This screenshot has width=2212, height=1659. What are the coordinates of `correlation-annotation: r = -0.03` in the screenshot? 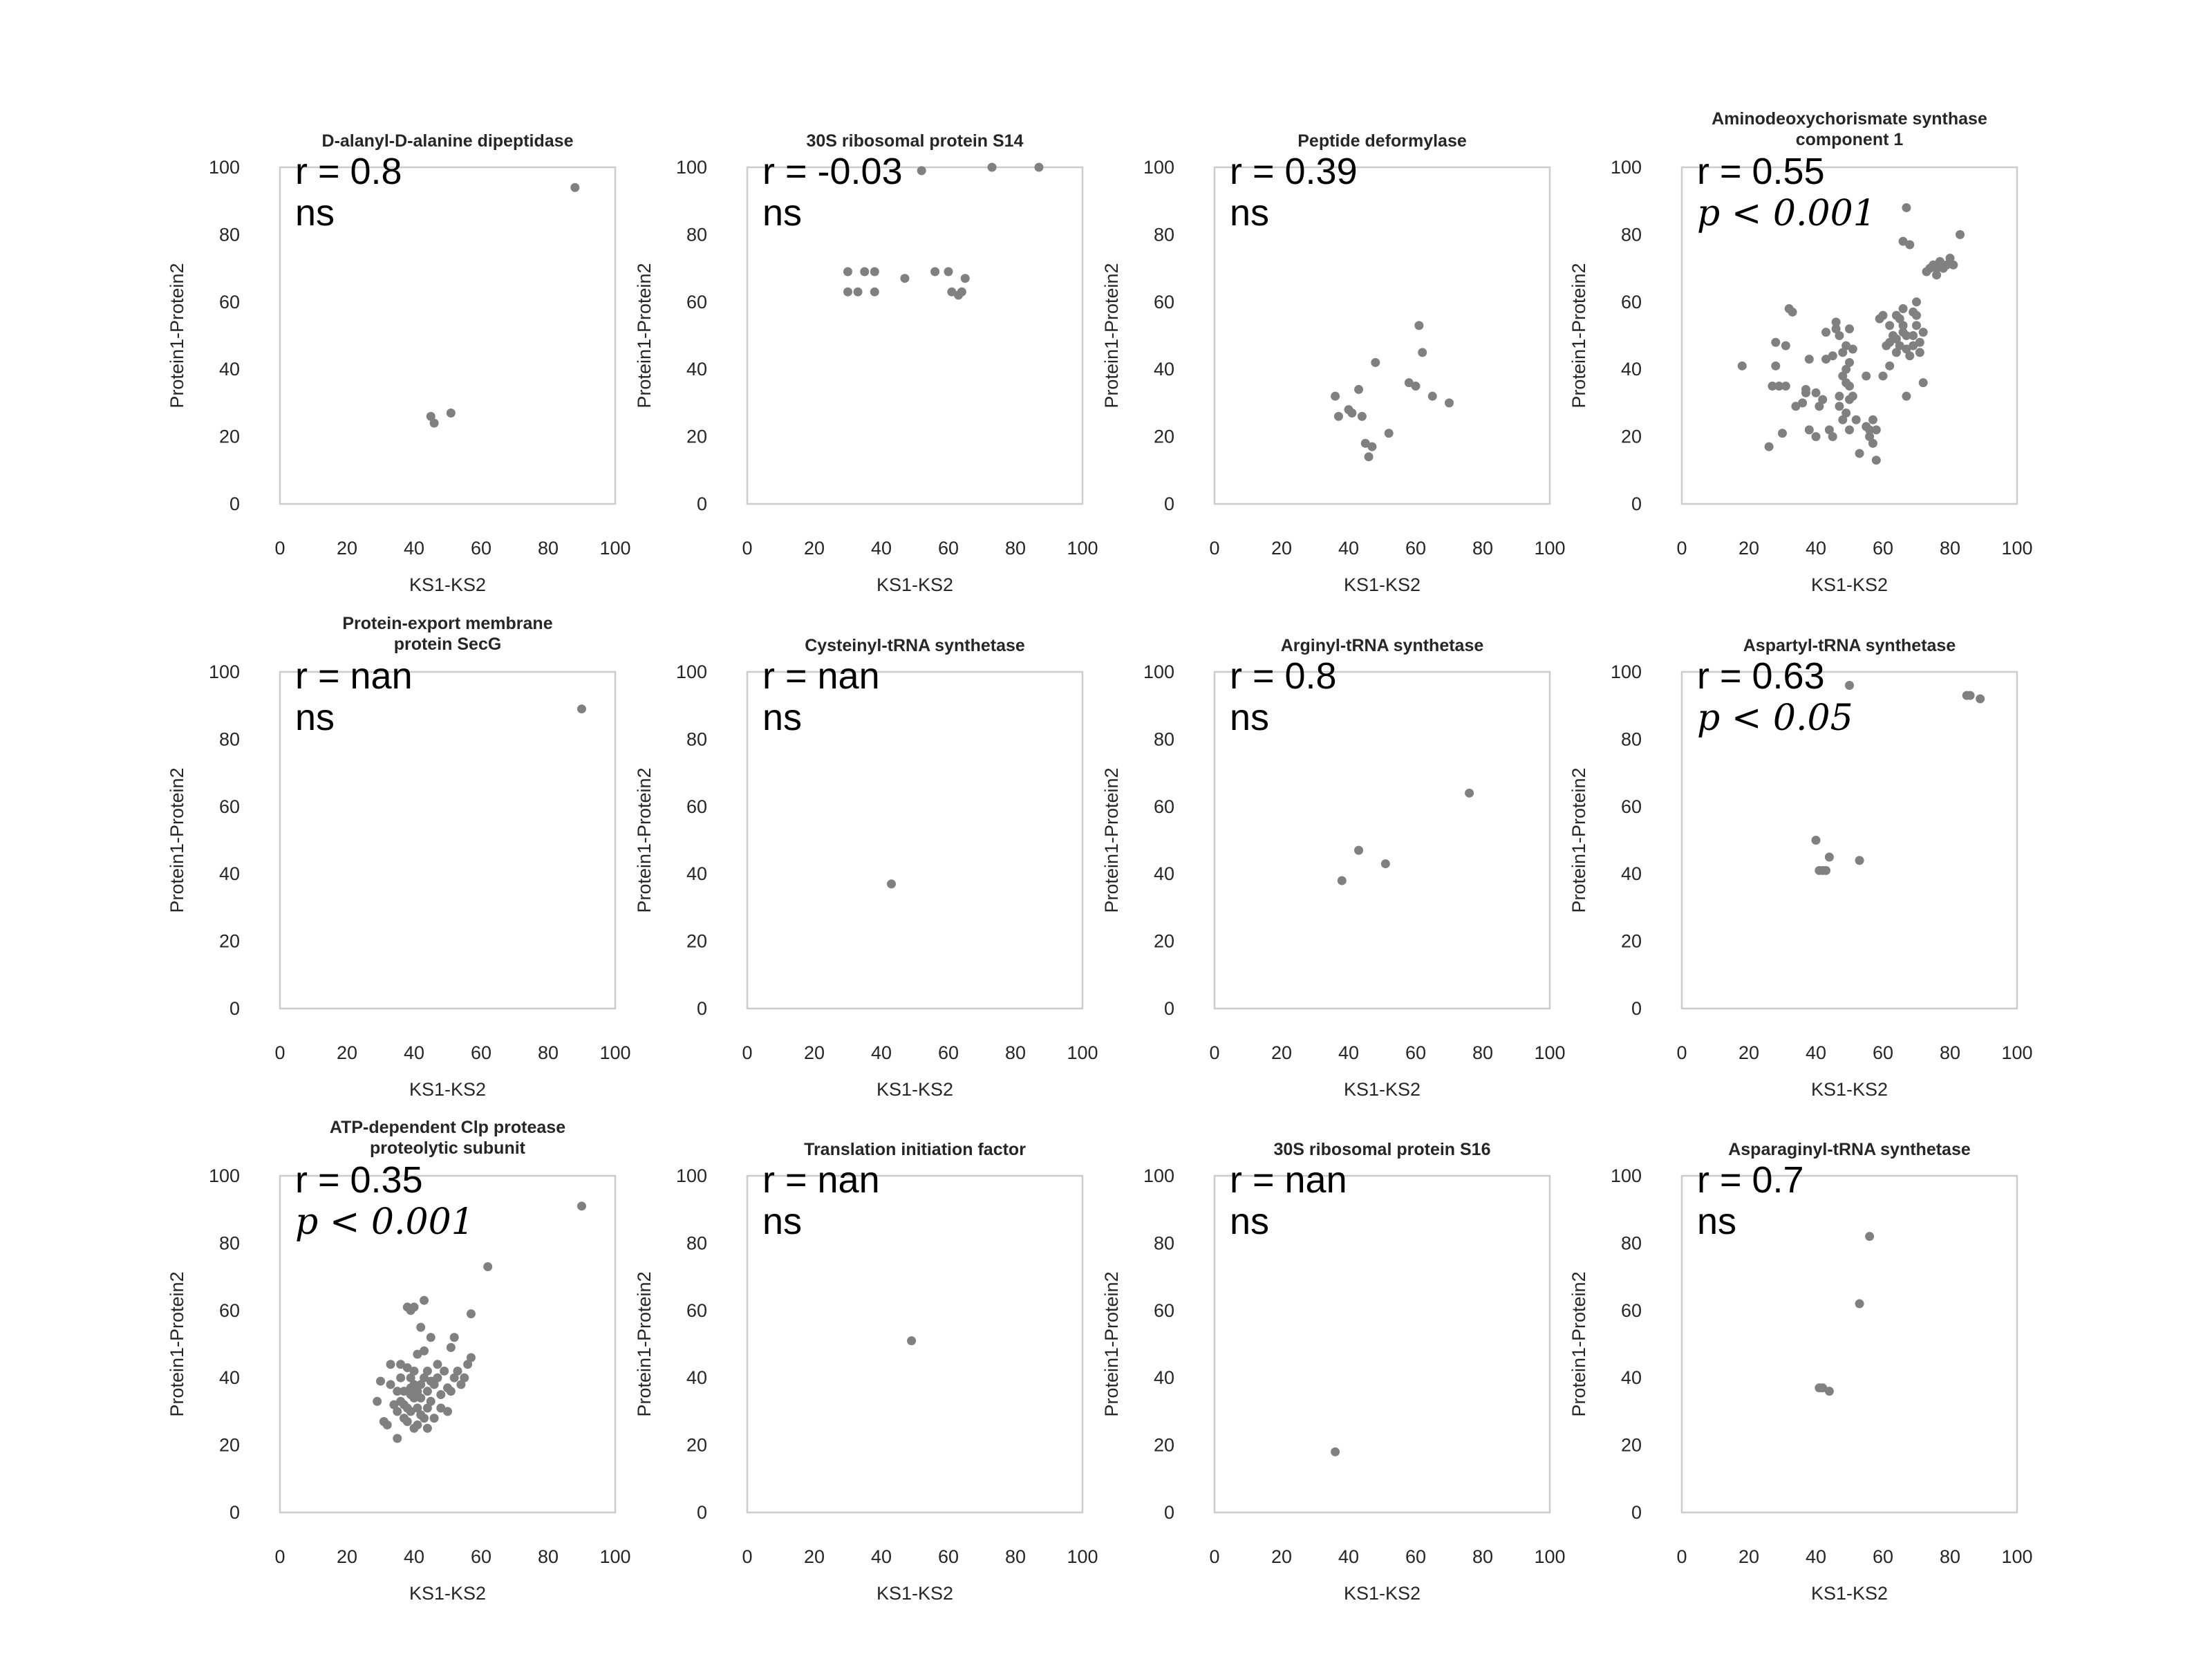 It's located at (833, 171).